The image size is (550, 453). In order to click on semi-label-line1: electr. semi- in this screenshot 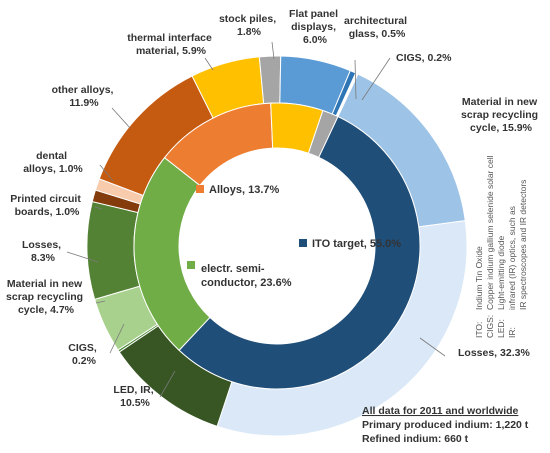, I will do `click(233, 269)`.